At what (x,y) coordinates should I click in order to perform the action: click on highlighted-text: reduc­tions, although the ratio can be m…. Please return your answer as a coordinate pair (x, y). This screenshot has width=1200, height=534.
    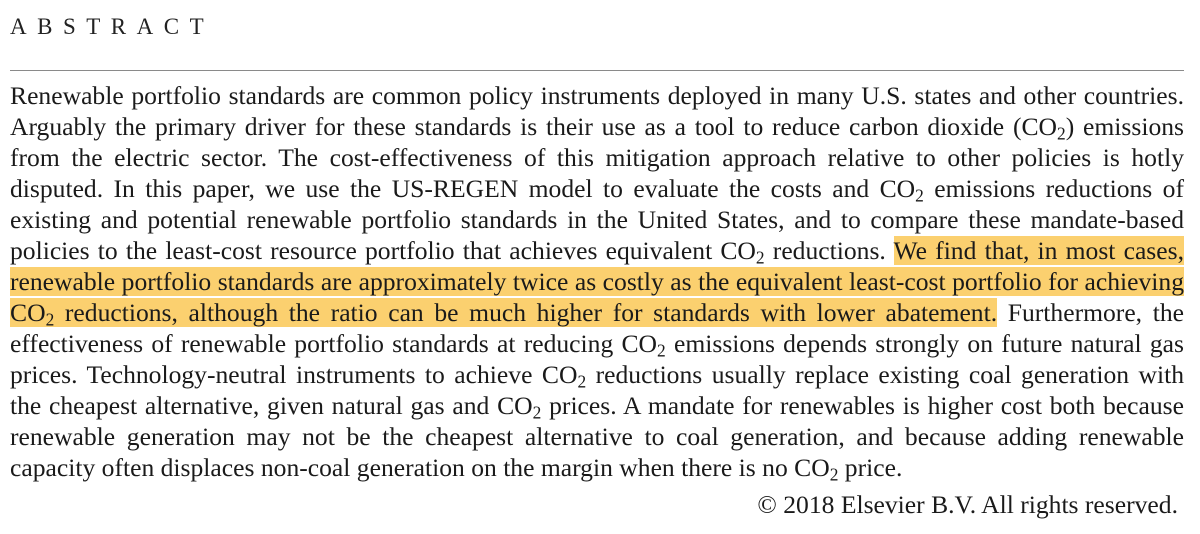
    Looking at the image, I should click on (526, 312).